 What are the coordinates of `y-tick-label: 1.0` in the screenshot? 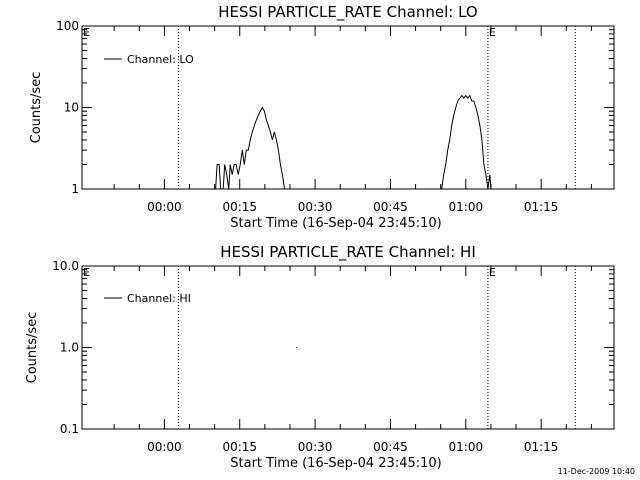 It's located at (69, 348).